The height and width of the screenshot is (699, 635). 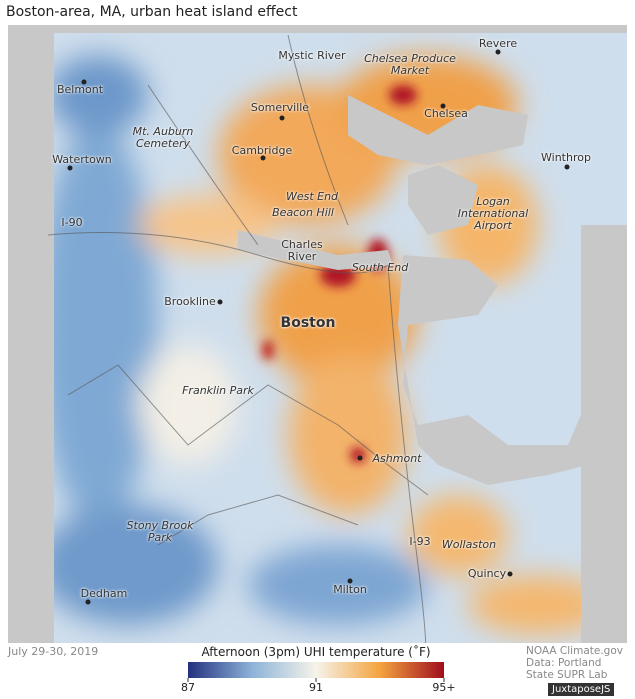 What do you see at coordinates (53, 651) in the screenshot?
I see `date: July 29-30, 2019` at bounding box center [53, 651].